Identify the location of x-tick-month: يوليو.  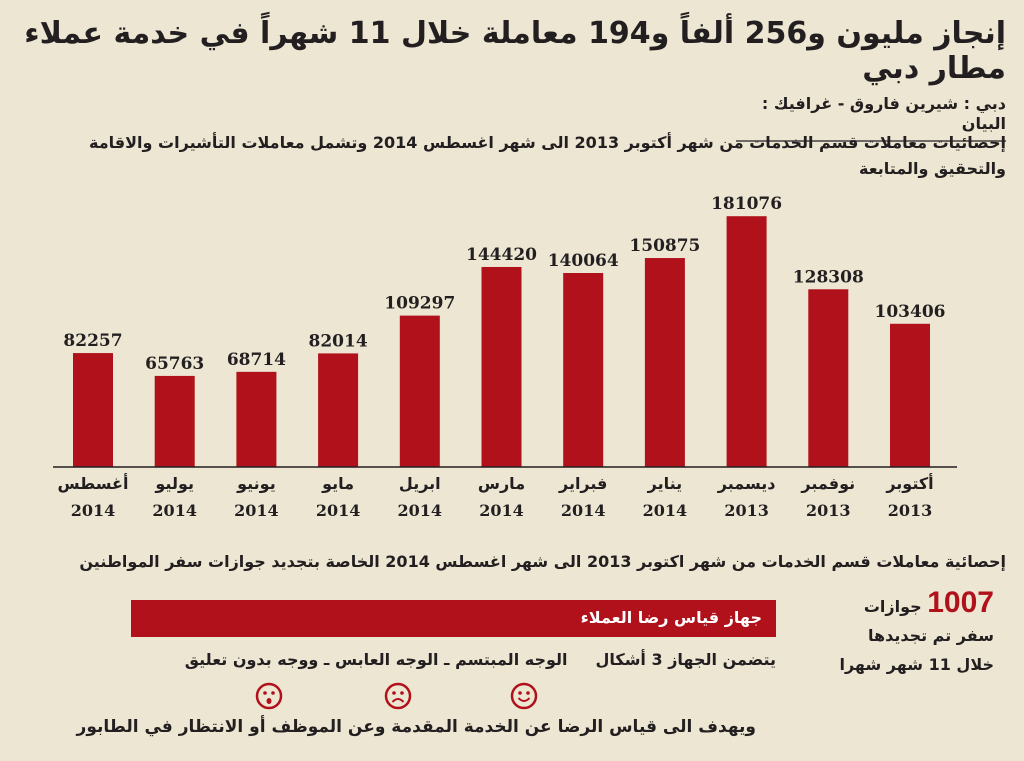
(174, 483).